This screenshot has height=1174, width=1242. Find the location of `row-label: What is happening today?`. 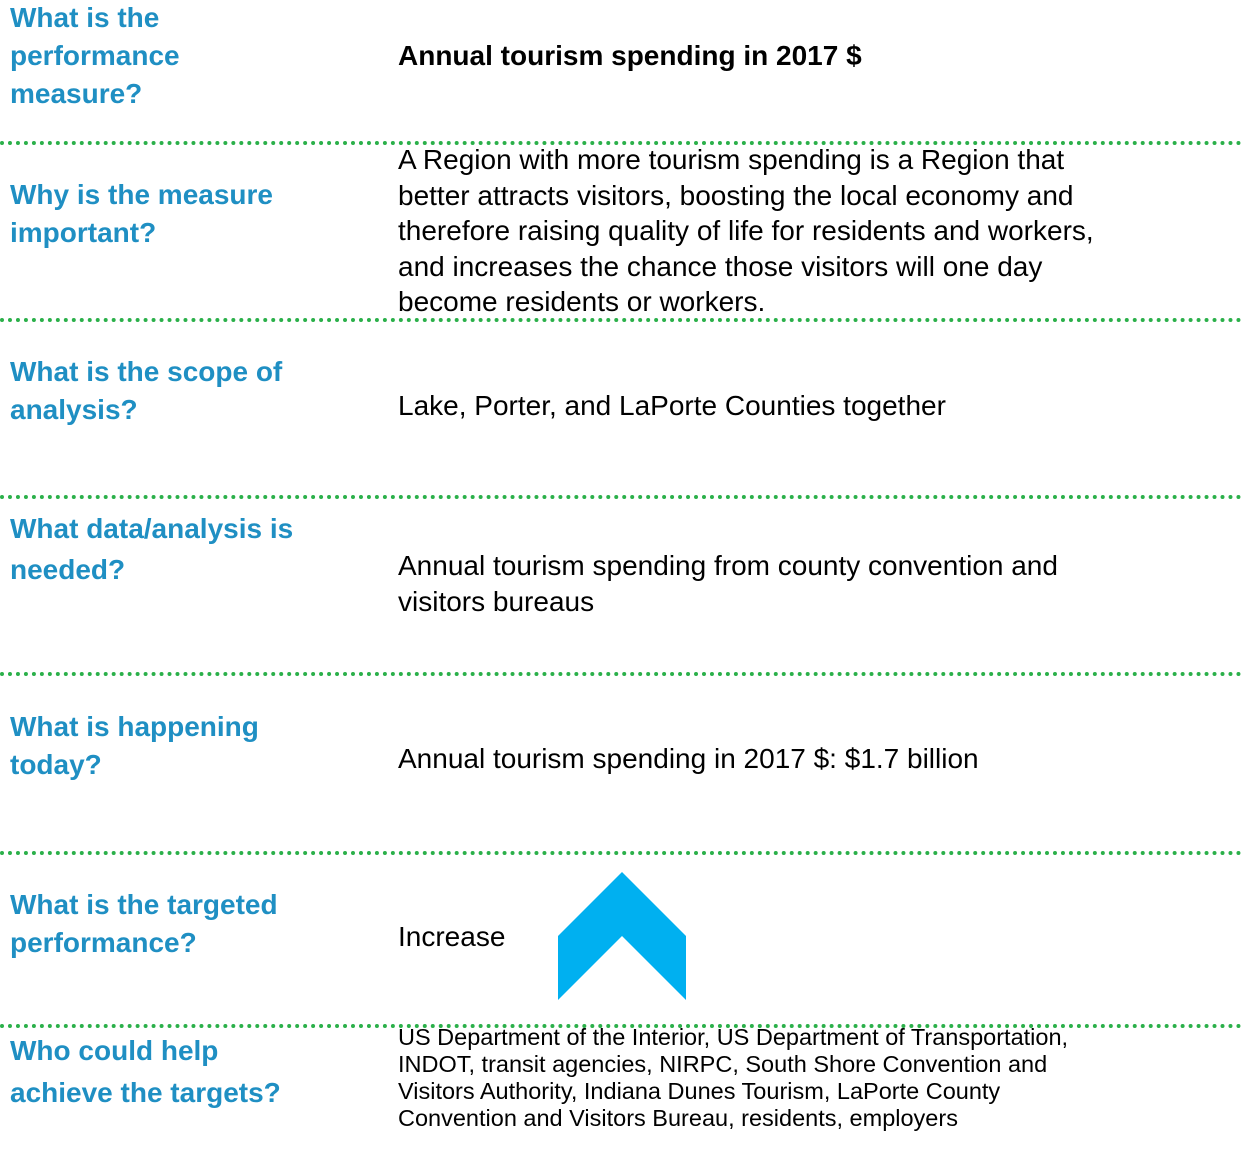

row-label: What is happening today? is located at coordinates (134, 746).